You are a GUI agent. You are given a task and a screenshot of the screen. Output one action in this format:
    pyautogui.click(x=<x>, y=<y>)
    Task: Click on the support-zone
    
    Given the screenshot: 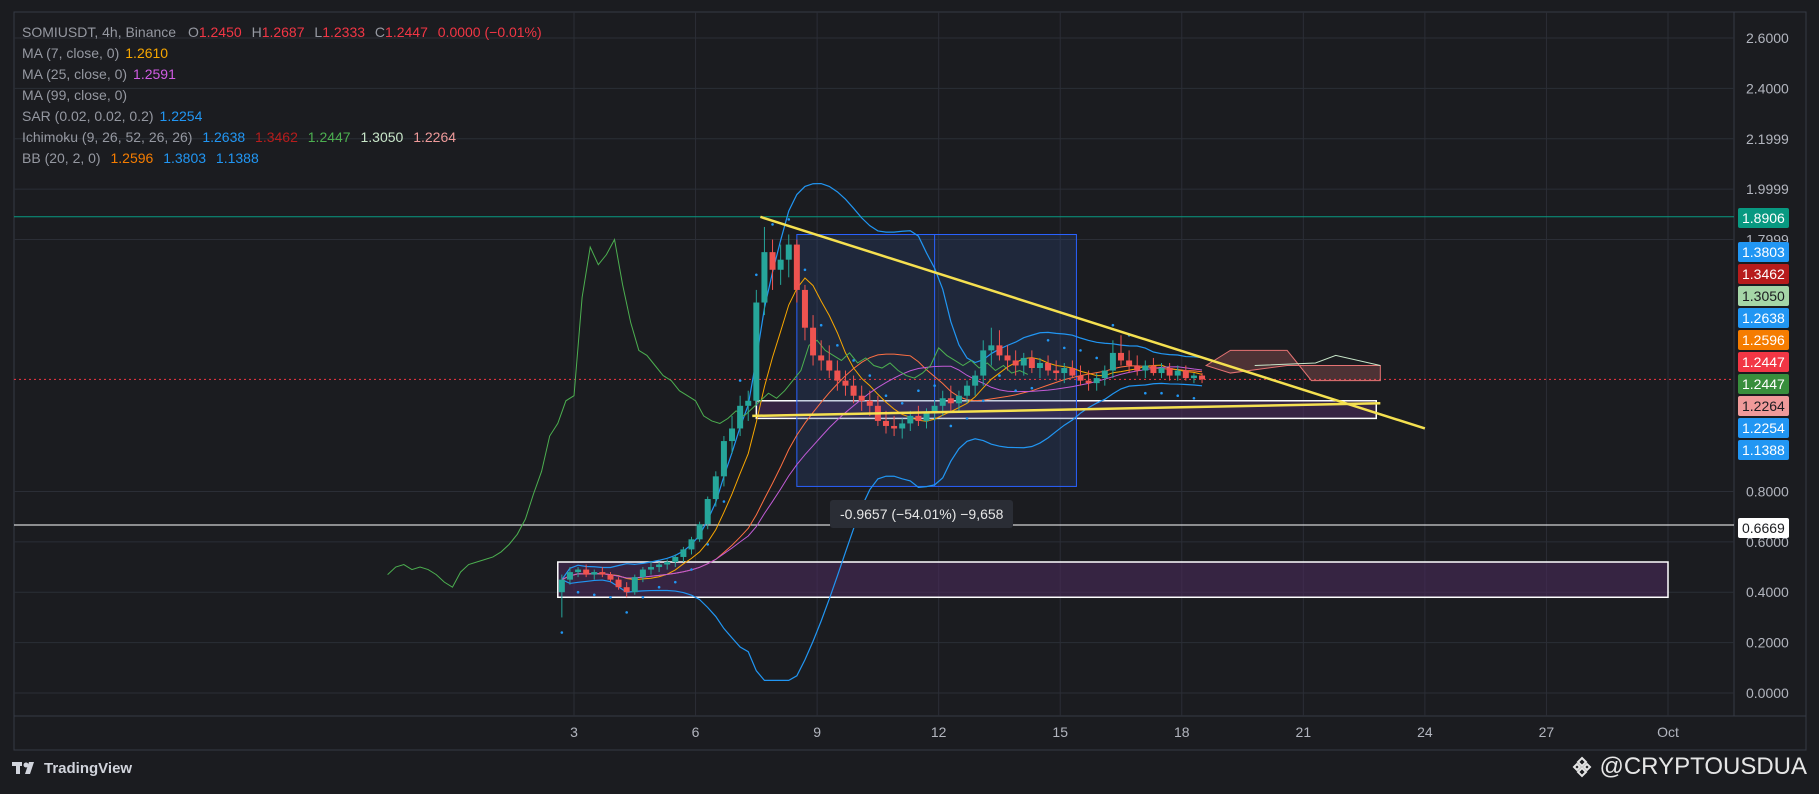 What is the action you would take?
    pyautogui.click(x=1113, y=580)
    